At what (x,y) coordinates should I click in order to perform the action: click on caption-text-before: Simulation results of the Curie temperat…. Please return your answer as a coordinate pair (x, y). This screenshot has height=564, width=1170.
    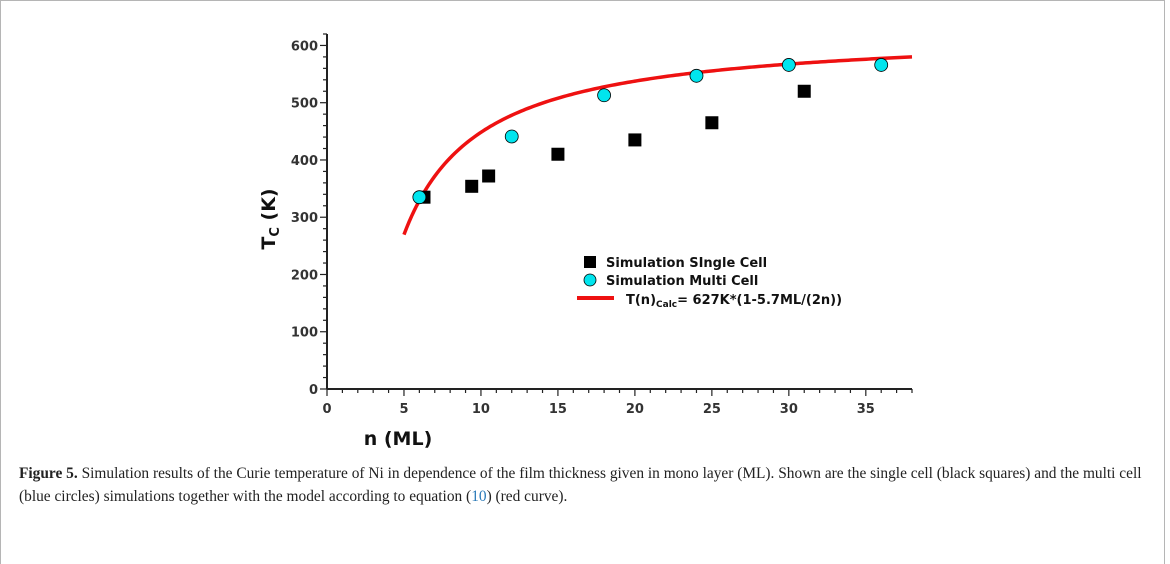
    Looking at the image, I should click on (580, 485).